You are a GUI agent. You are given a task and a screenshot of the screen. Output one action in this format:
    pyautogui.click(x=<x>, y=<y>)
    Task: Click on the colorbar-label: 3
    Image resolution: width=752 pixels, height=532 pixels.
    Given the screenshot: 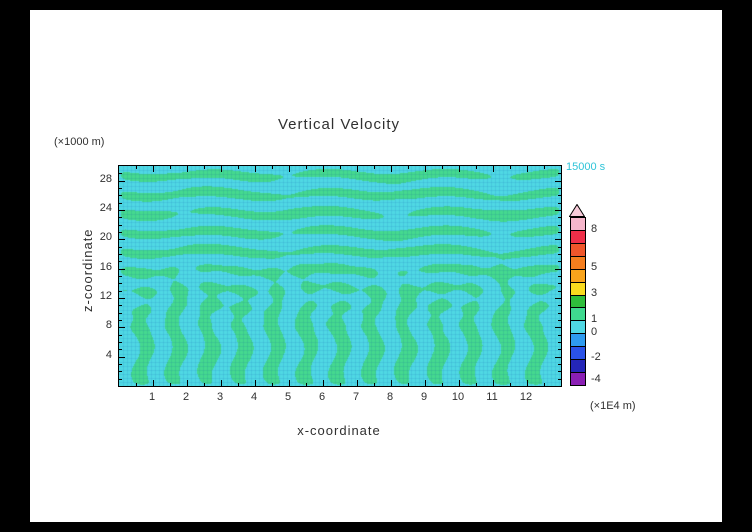 What is the action you would take?
    pyautogui.click(x=594, y=293)
    